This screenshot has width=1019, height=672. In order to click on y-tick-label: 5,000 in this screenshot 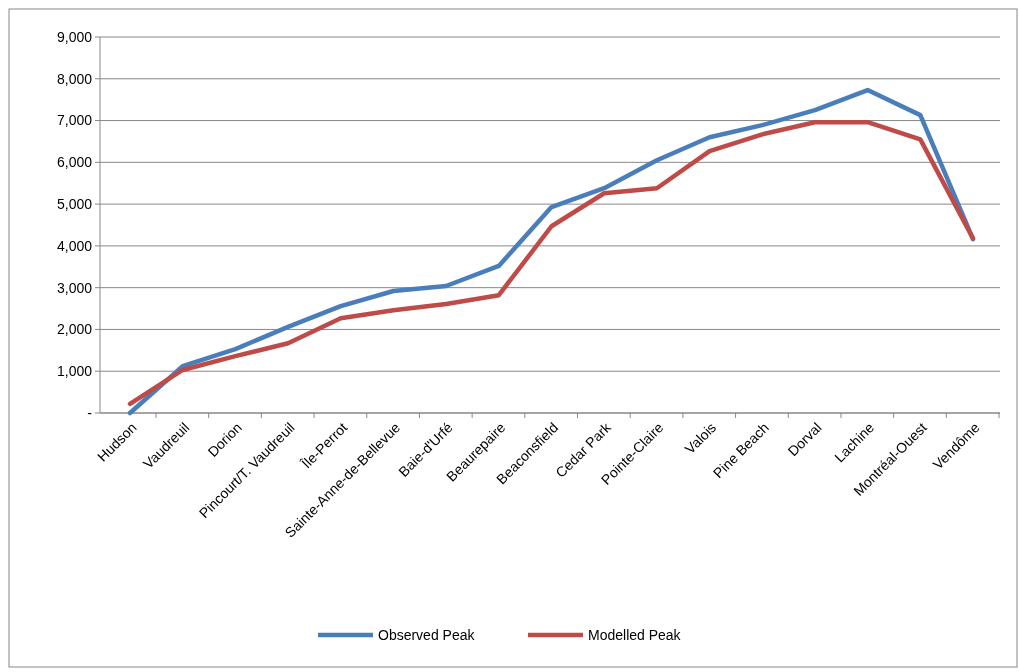, I will do `click(74, 204)`.